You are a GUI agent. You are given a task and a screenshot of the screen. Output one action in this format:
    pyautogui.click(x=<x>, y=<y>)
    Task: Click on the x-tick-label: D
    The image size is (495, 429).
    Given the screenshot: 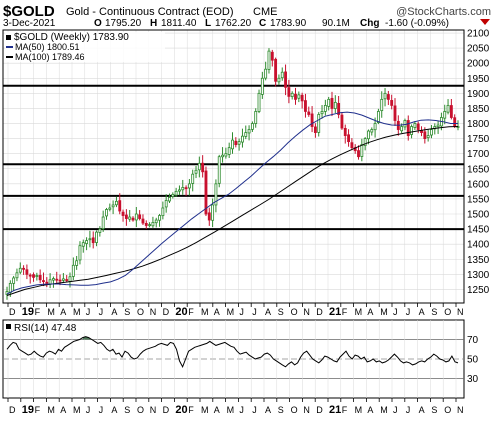 What is the action you would take?
    pyautogui.click(x=12, y=410)
    